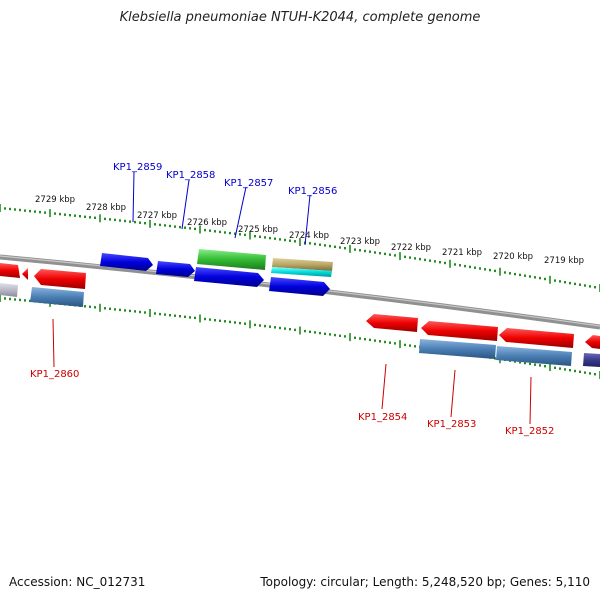 The height and width of the screenshot is (600, 600). What do you see at coordinates (106, 208) in the screenshot?
I see `kbp-label: 2728 kbp` at bounding box center [106, 208].